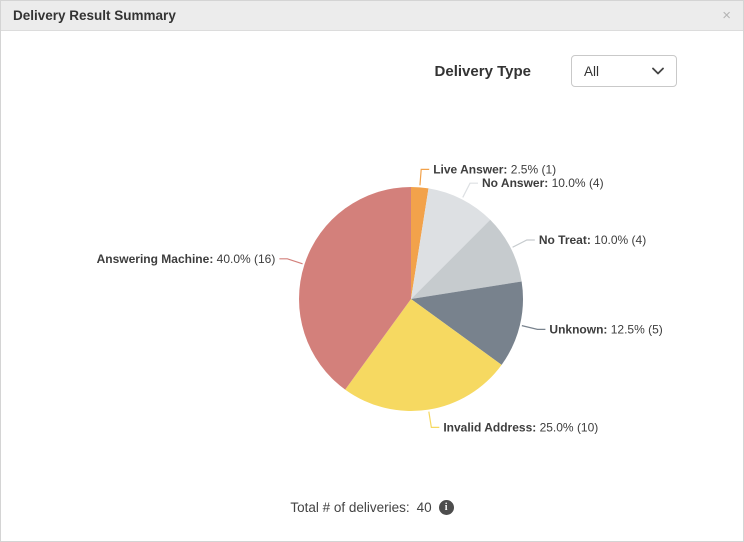 The image size is (744, 542). Describe the element at coordinates (624, 71) in the screenshot. I see `delivery-type-select: All` at that location.